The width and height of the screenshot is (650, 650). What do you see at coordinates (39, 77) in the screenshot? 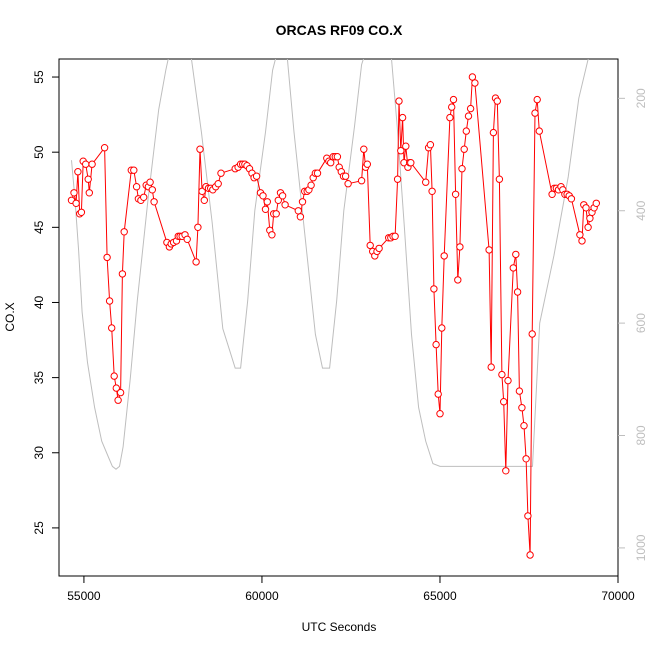
I see `y-tick-label: 55` at bounding box center [39, 77].